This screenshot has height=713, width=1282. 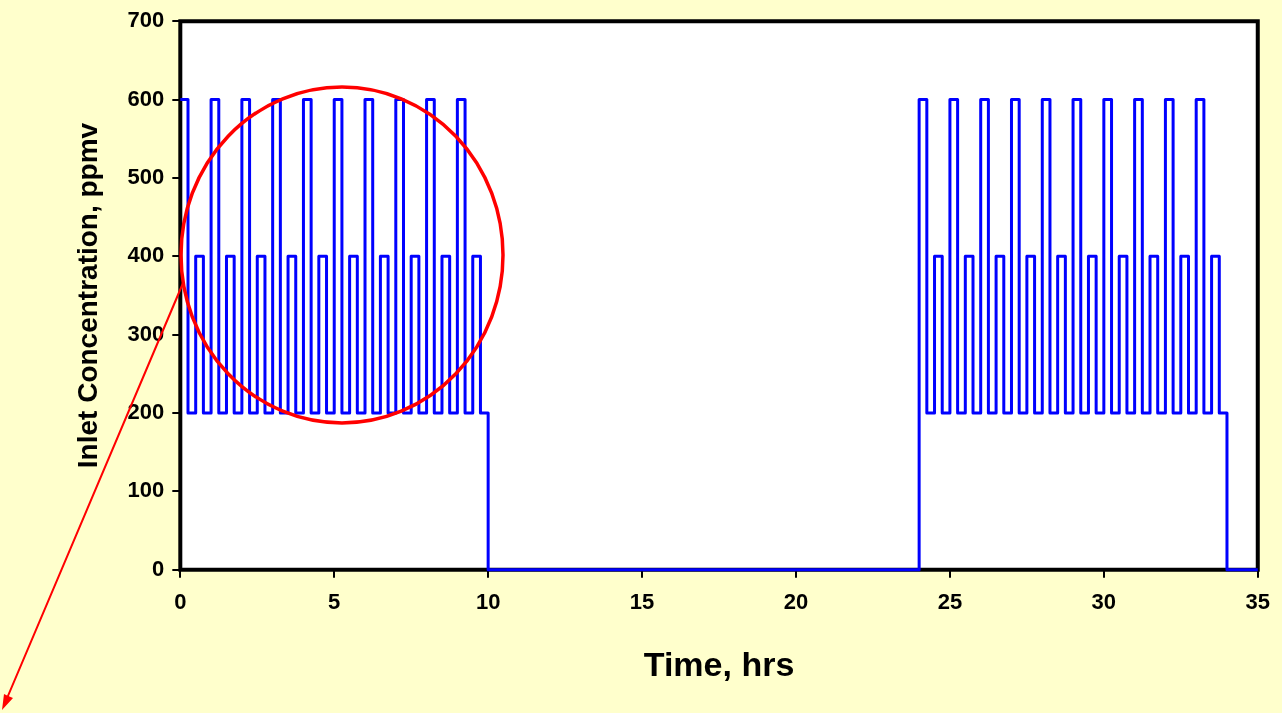 What do you see at coordinates (1258, 602) in the screenshot?
I see `x-tick-label: 35` at bounding box center [1258, 602].